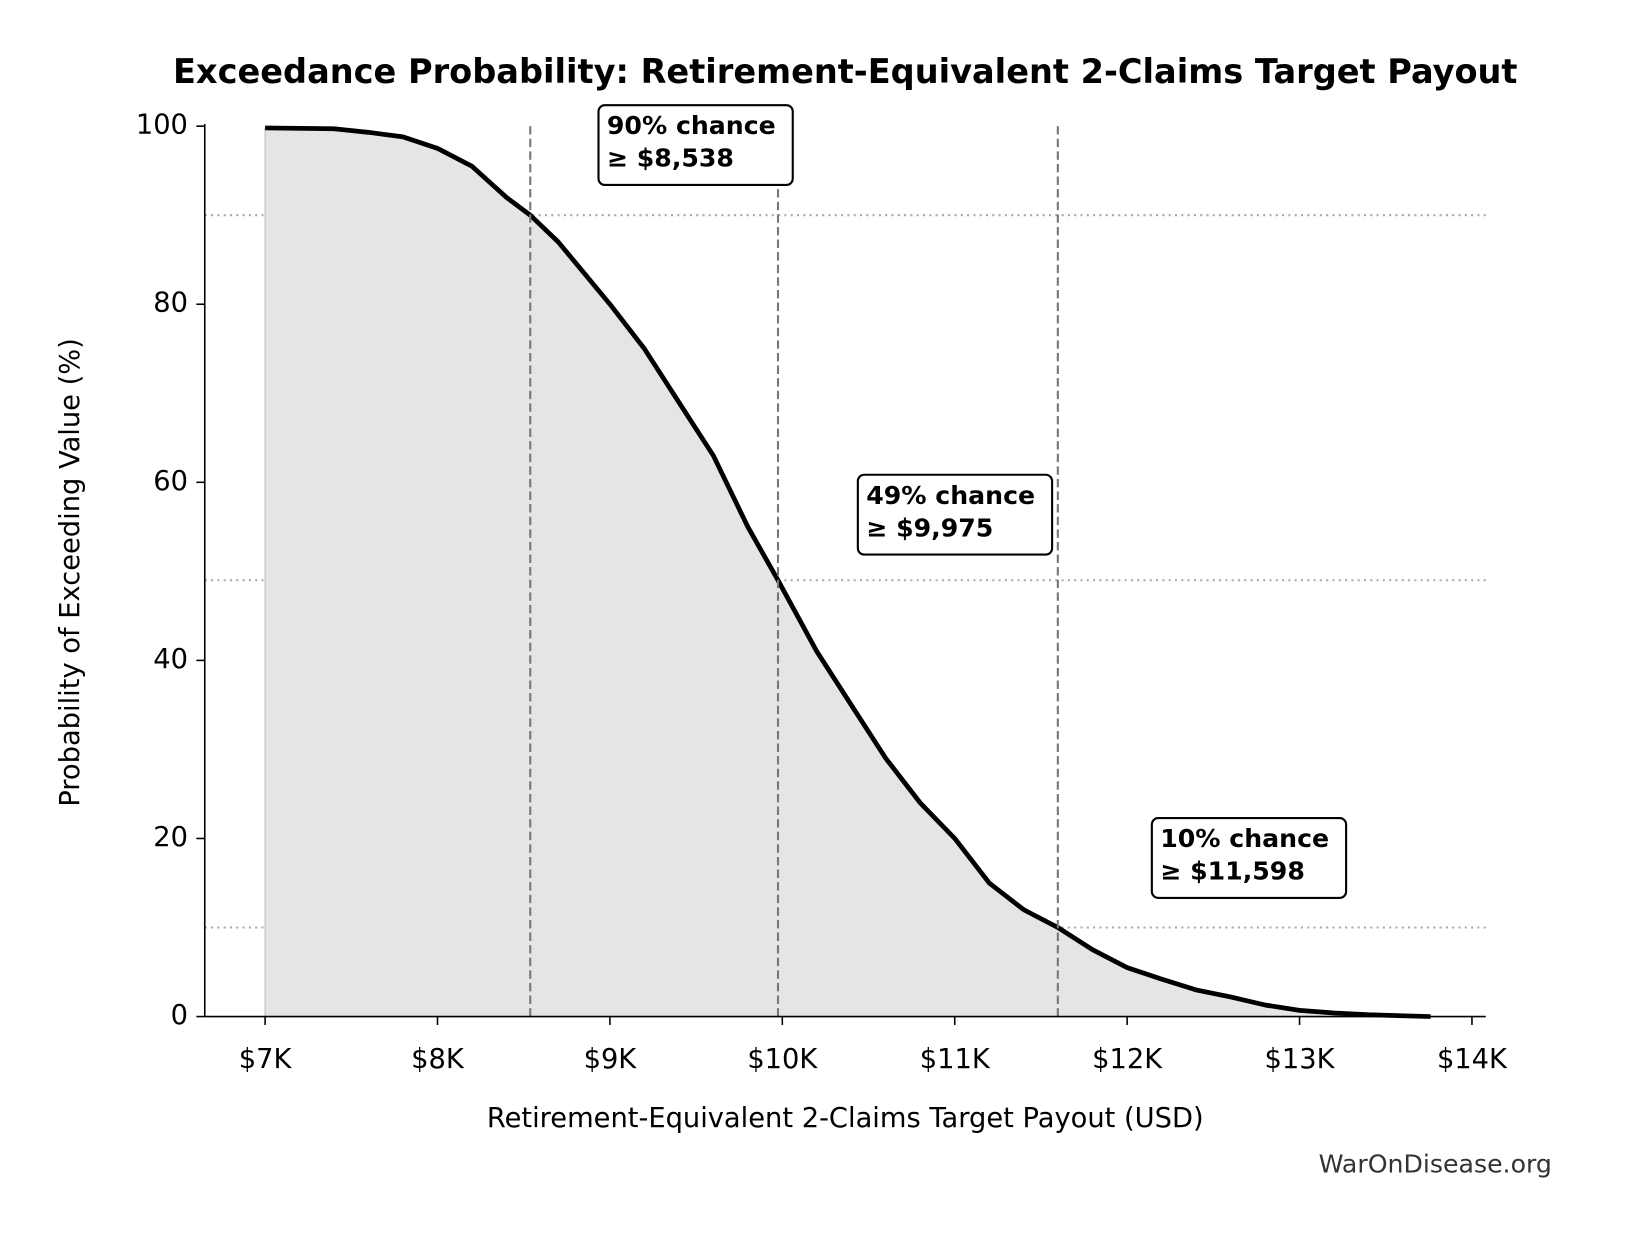 This screenshot has width=1638, height=1233. What do you see at coordinates (266, 1059) in the screenshot?
I see `x-tick-label: $7K` at bounding box center [266, 1059].